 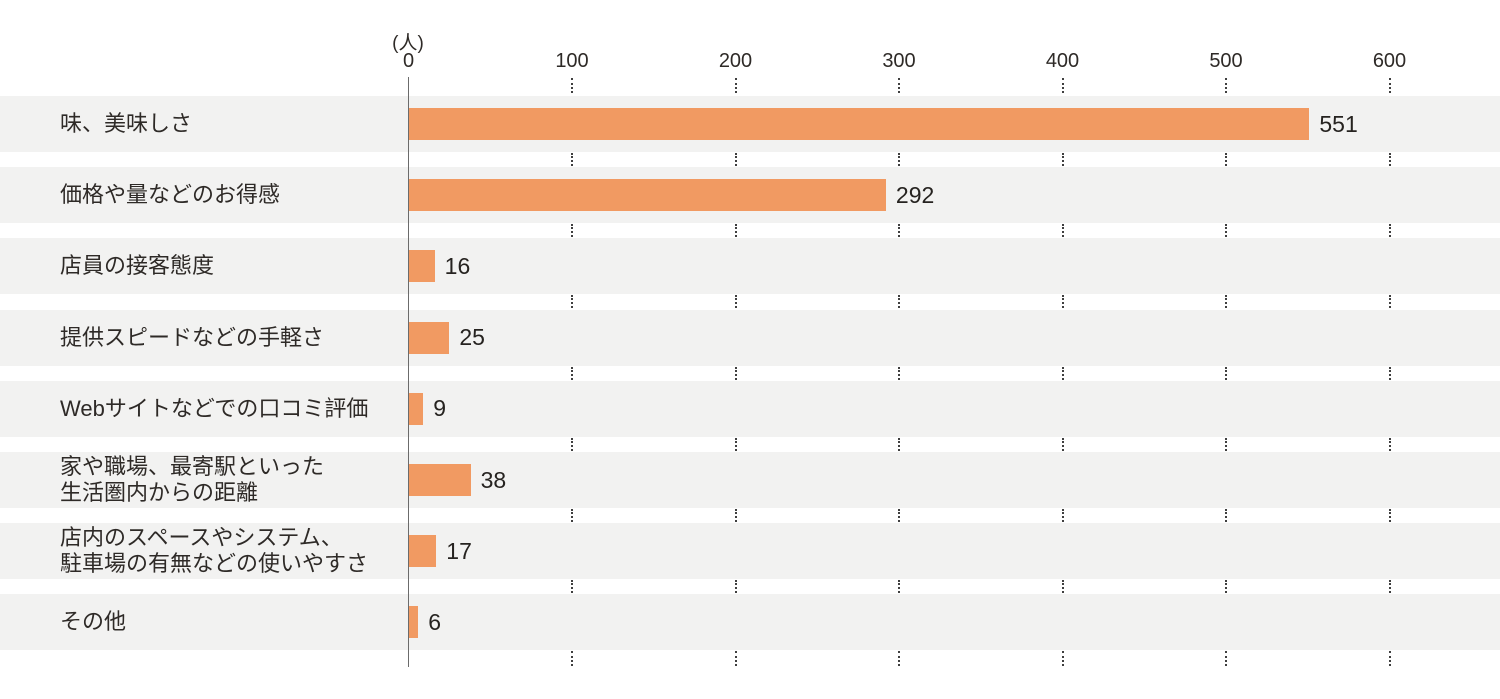 I want to click on value-label: 38, so click(x=493, y=479).